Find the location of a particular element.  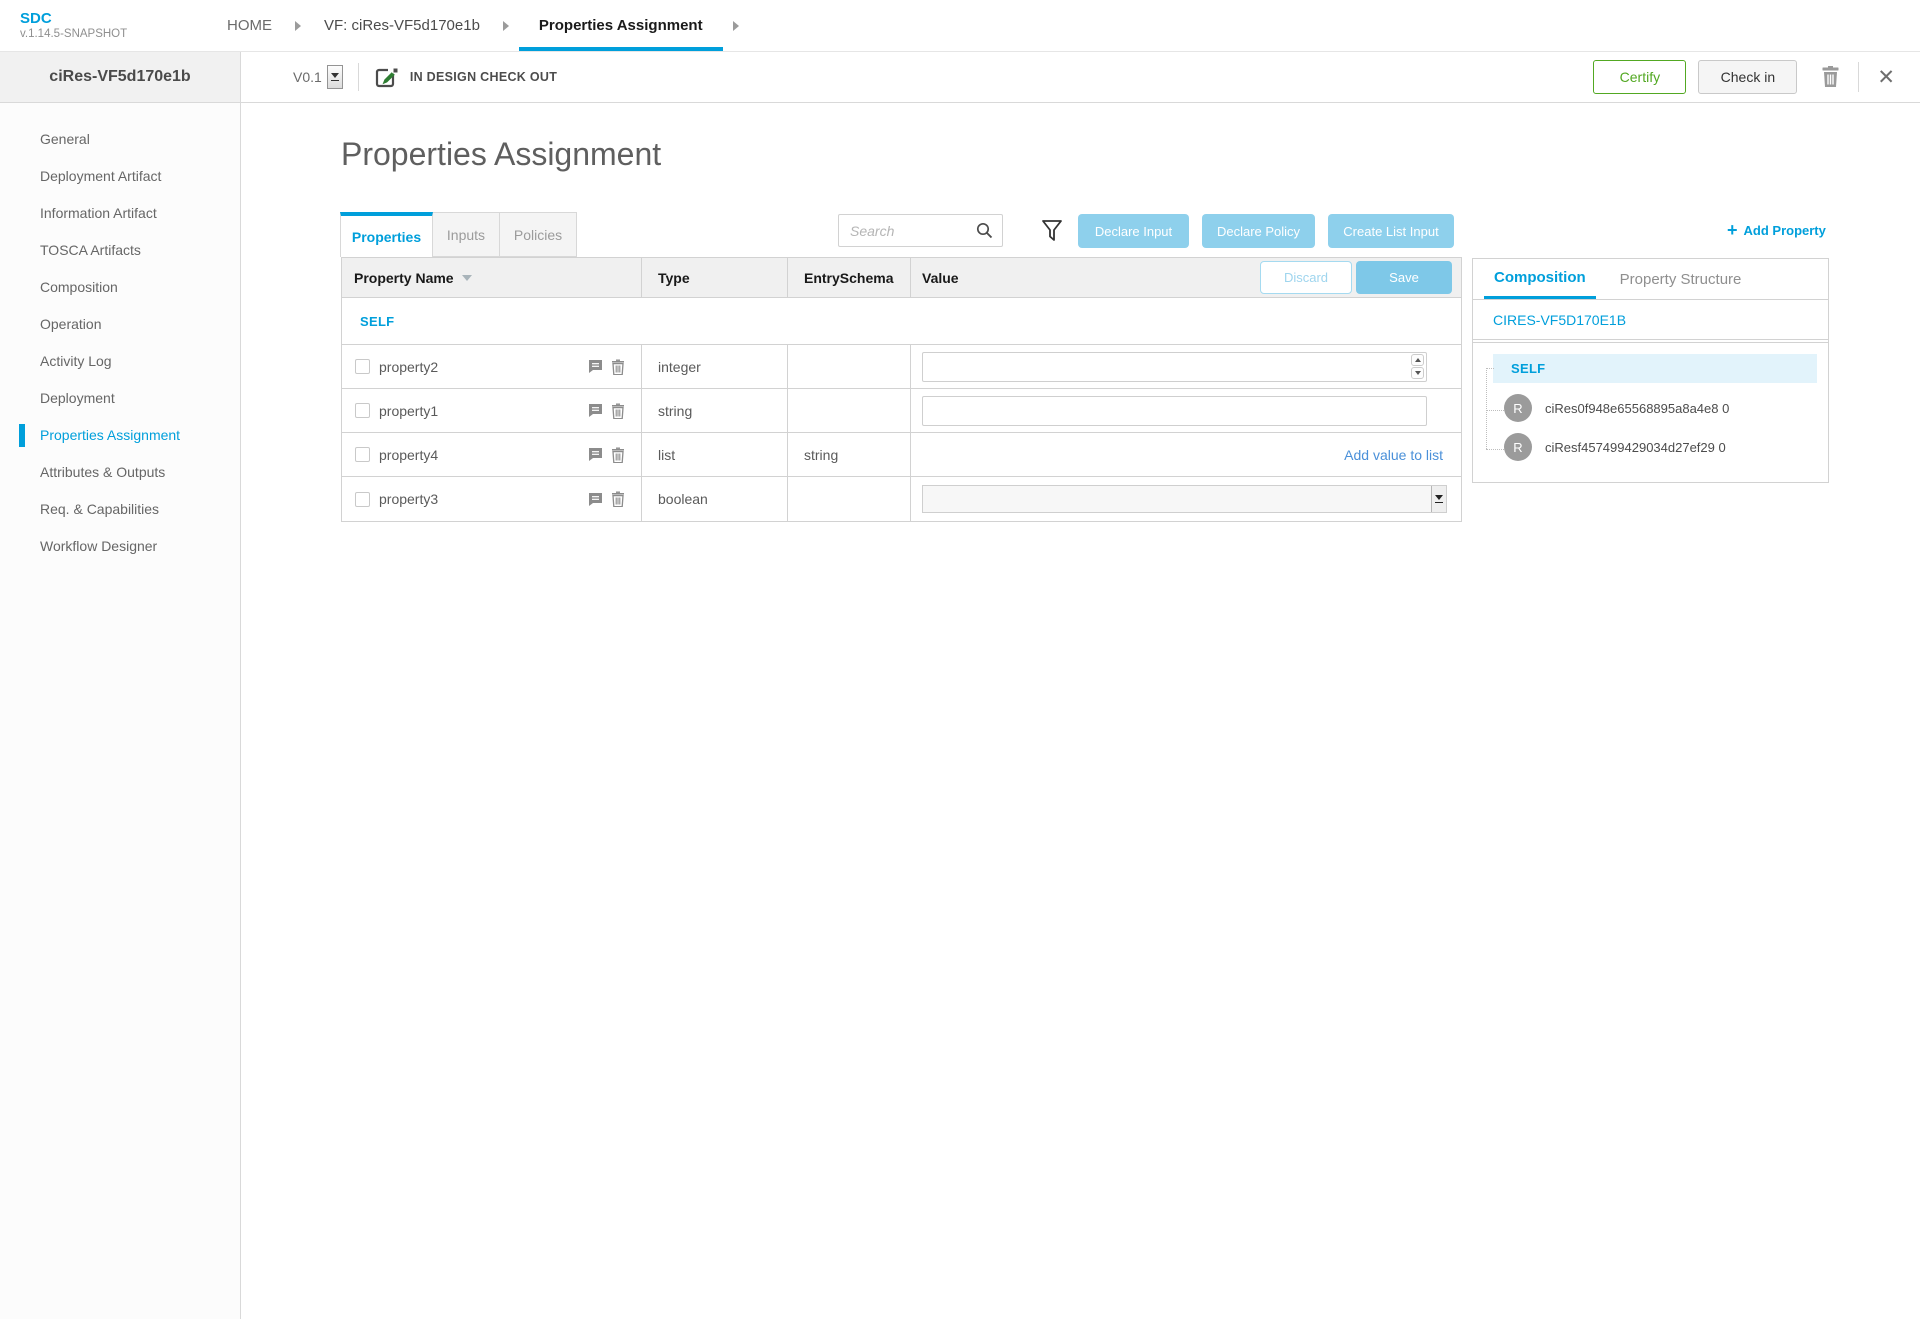

breadcrumb-current: Properties Assignment is located at coordinates (620, 25).